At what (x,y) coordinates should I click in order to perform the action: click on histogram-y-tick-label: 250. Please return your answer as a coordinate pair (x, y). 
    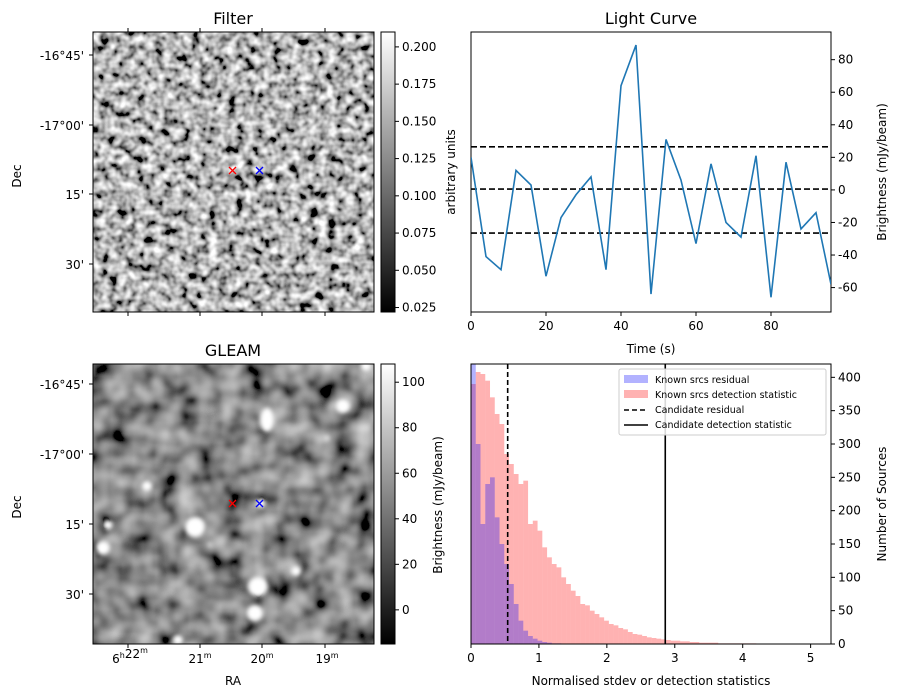
    Looking at the image, I should click on (849, 477).